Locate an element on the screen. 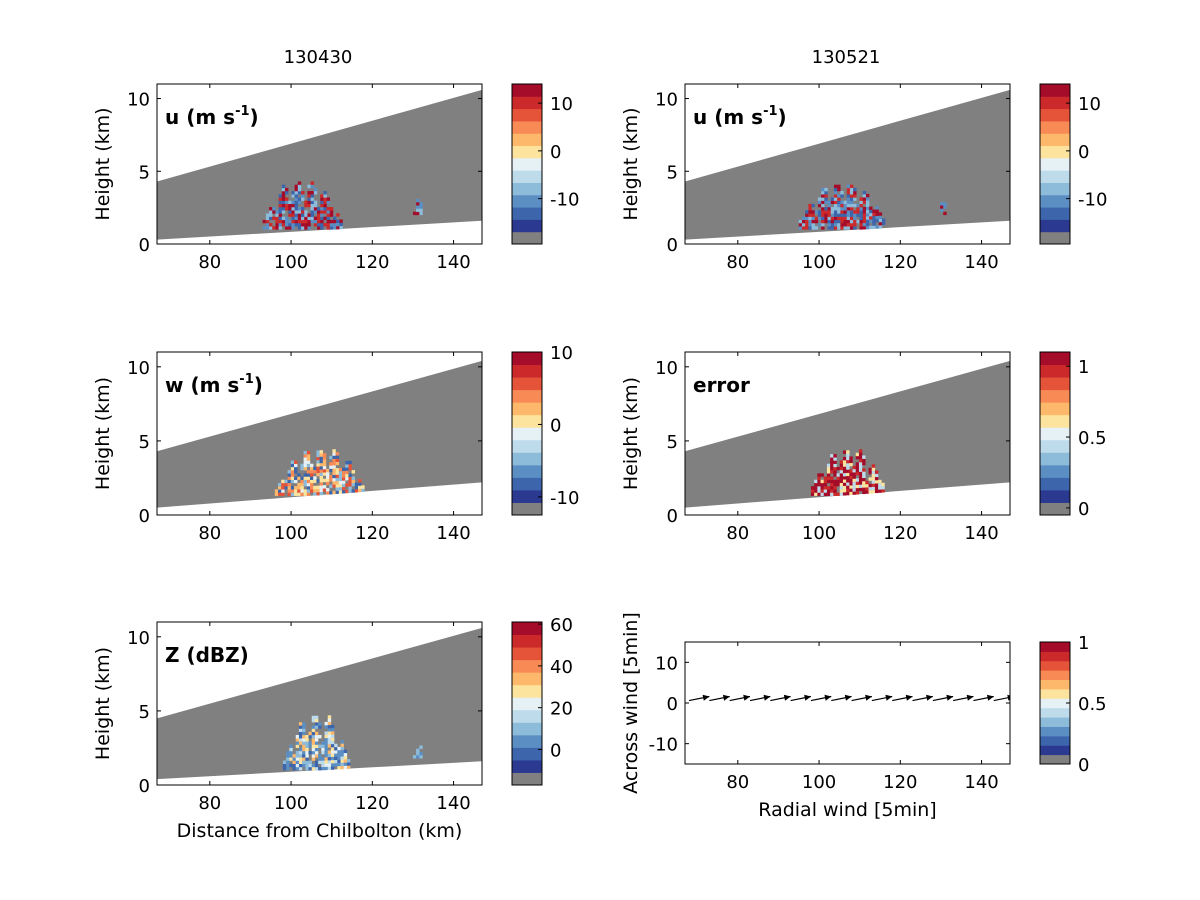 Image resolution: width=1200 pixels, height=900 pixels. x-tick-label: 100 is located at coordinates (819, 782).